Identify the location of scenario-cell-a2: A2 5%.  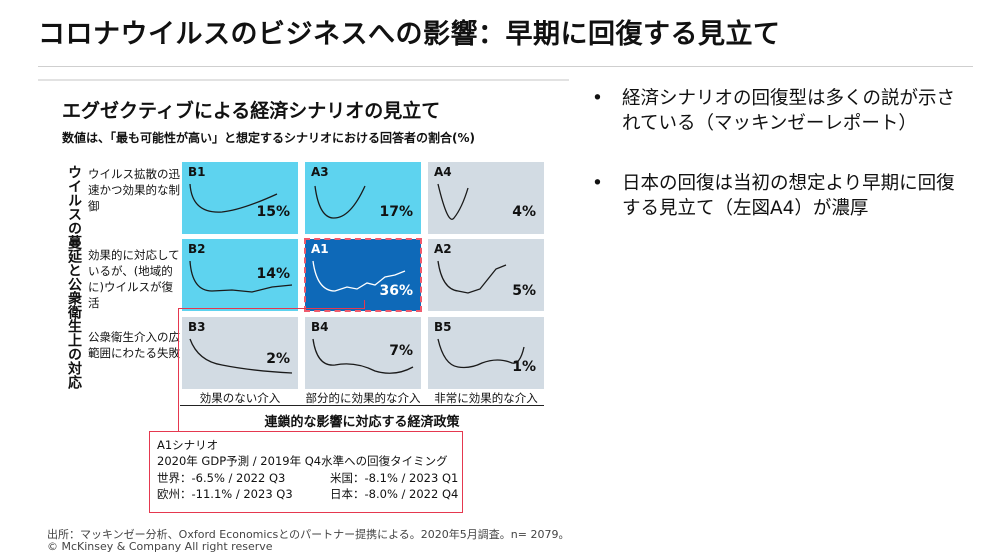
(486, 275).